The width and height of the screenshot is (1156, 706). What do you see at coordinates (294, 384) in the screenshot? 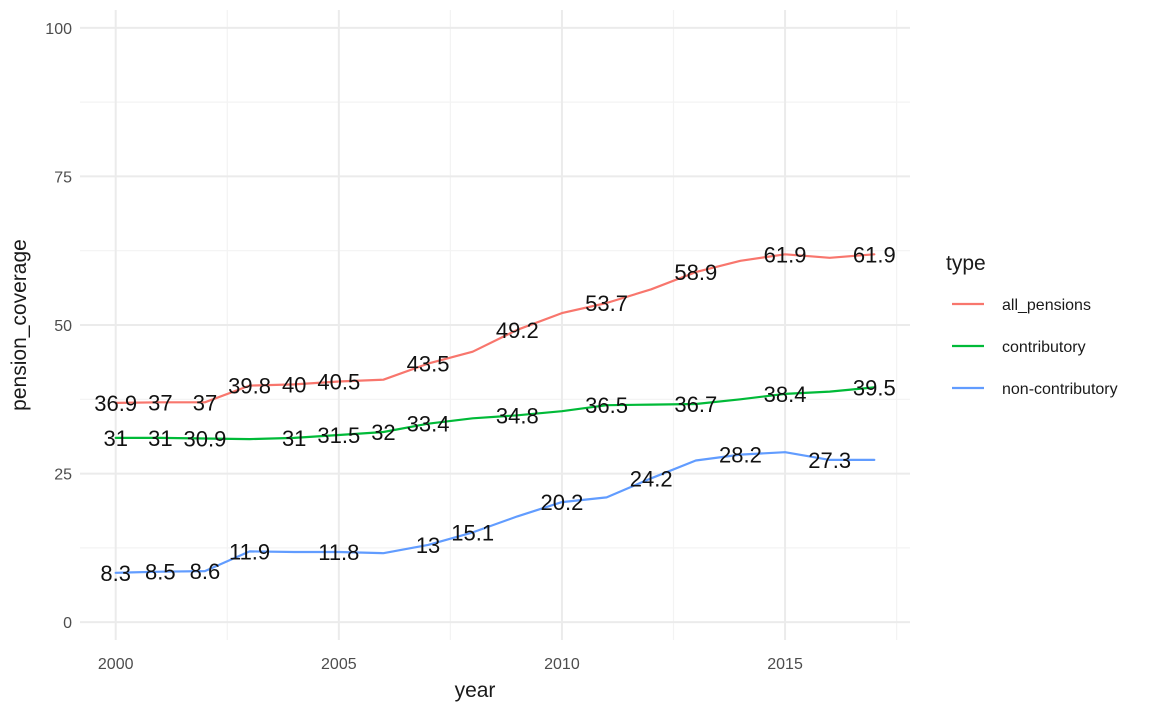
I see `data-label-all-pensions: 40` at bounding box center [294, 384].